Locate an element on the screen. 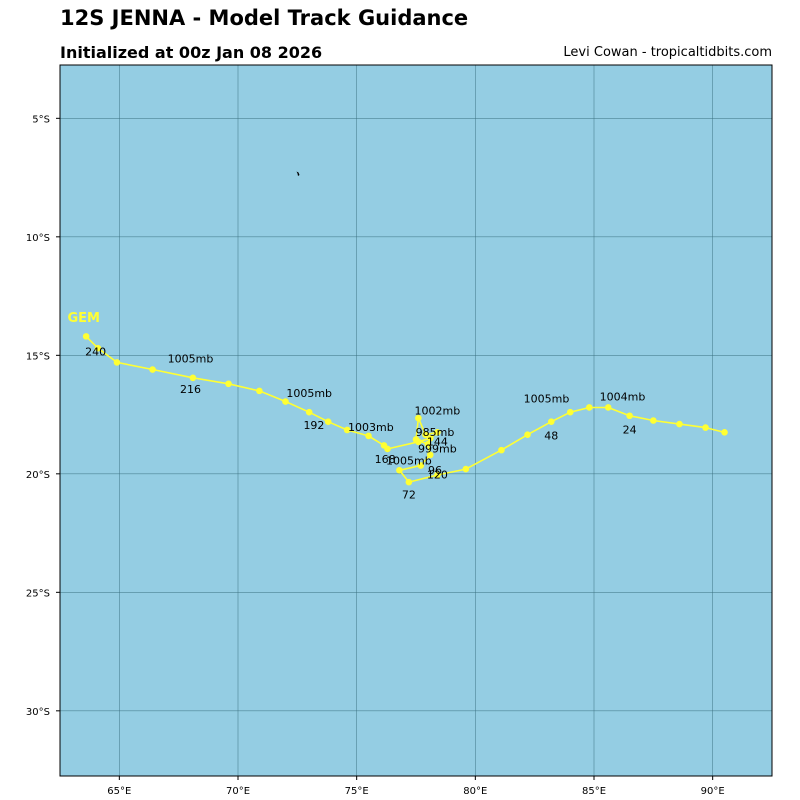 The width and height of the screenshot is (800, 800). lat-tick-label: 20°S is located at coordinates (38, 475).